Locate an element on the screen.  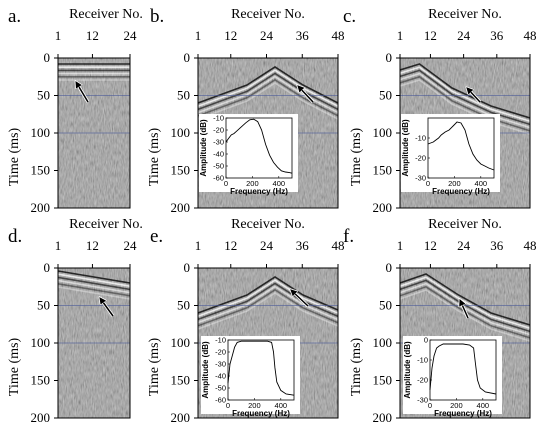
panel-letter: a. is located at coordinates (14, 16).